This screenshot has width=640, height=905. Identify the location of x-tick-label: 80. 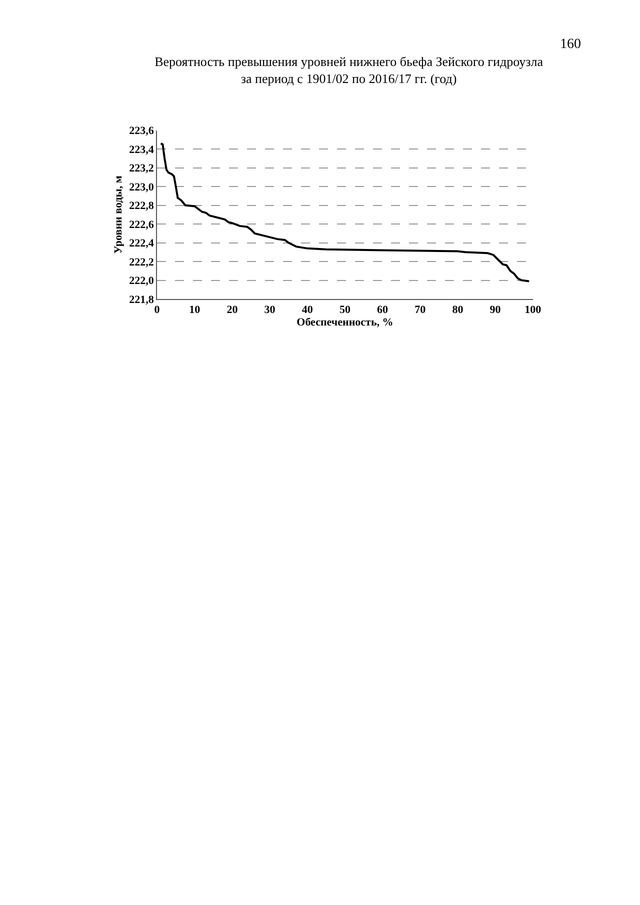
(458, 310).